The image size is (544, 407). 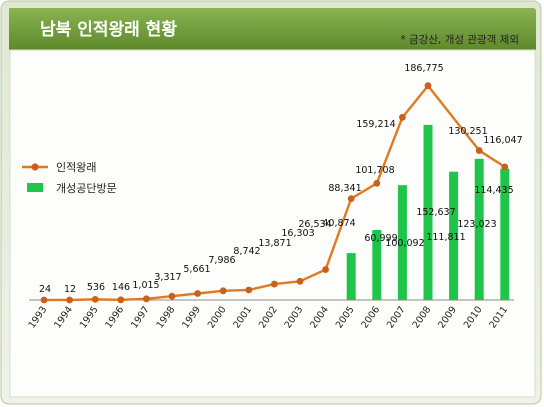 What do you see at coordinates (300, 281) in the screenshot?
I see `point-2003` at bounding box center [300, 281].